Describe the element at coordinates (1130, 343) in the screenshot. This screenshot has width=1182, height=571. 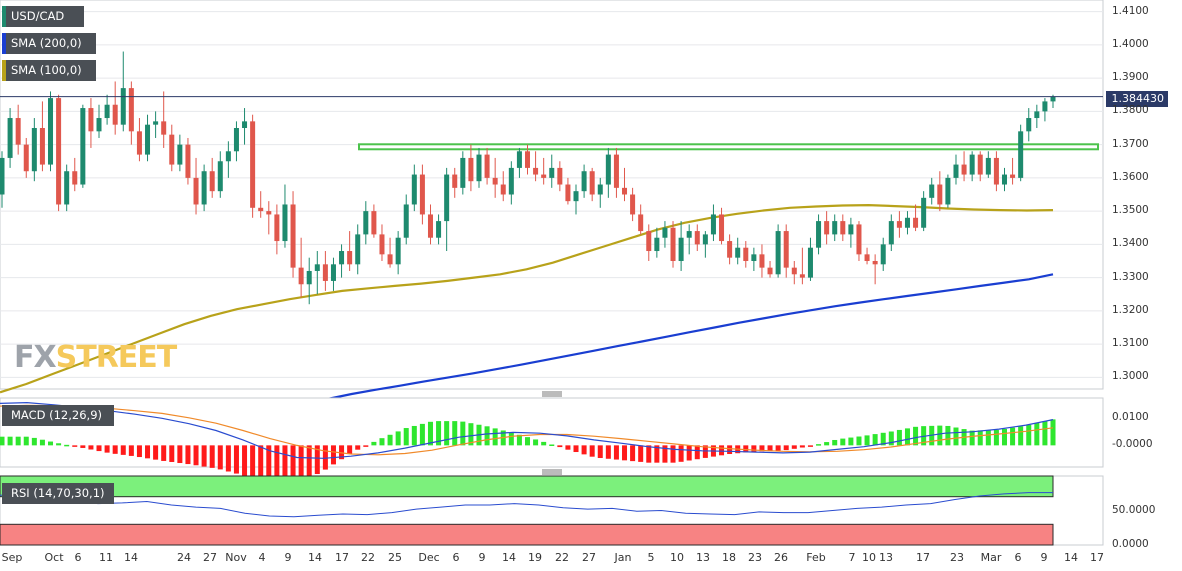
I see `price-tick-label: 1.3100` at that location.